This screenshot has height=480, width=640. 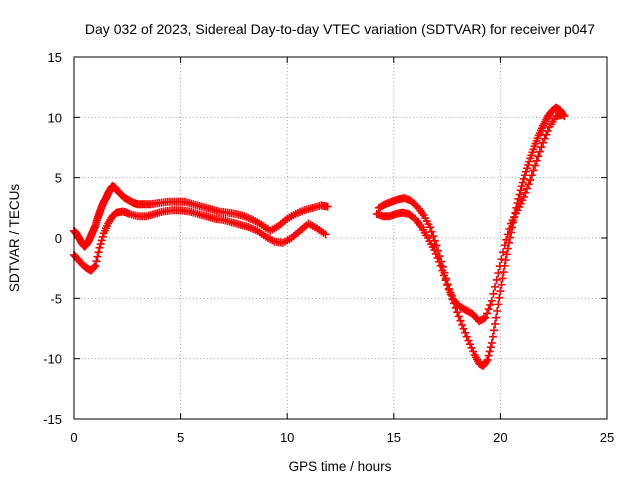 I want to click on series-branch-a, so click(x=201, y=216).